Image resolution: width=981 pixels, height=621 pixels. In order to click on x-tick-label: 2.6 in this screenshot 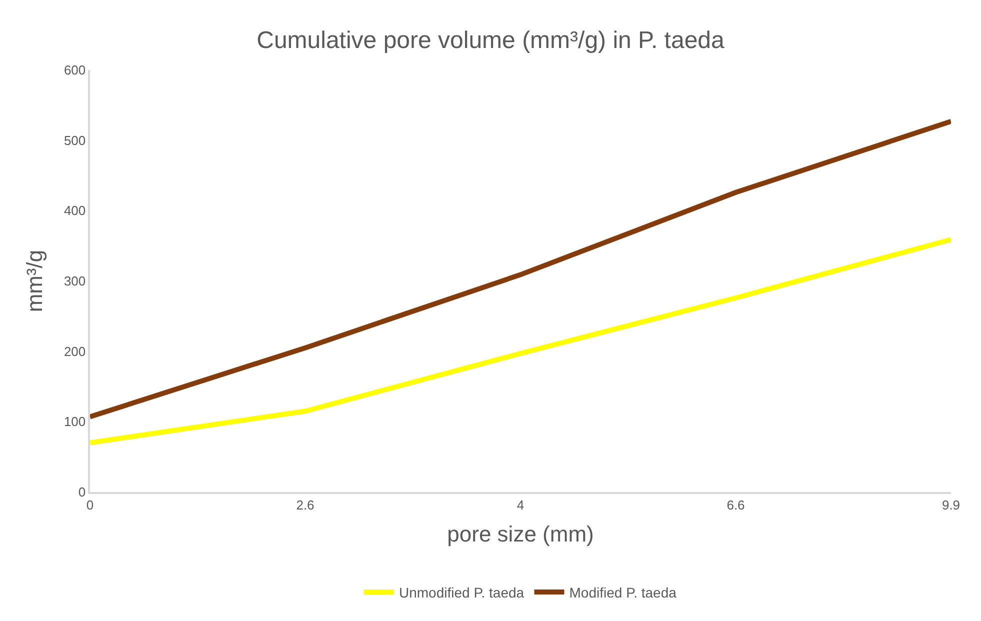, I will do `click(305, 504)`.